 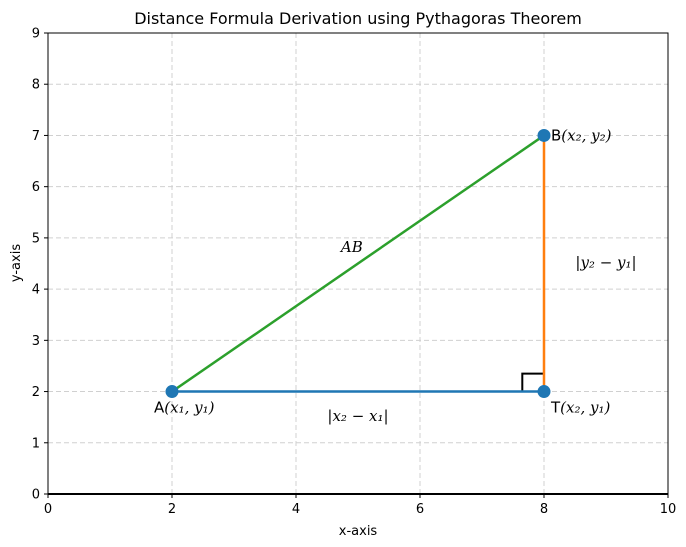 What do you see at coordinates (36, 495) in the screenshot?
I see `y-tick-label: 0` at bounding box center [36, 495].